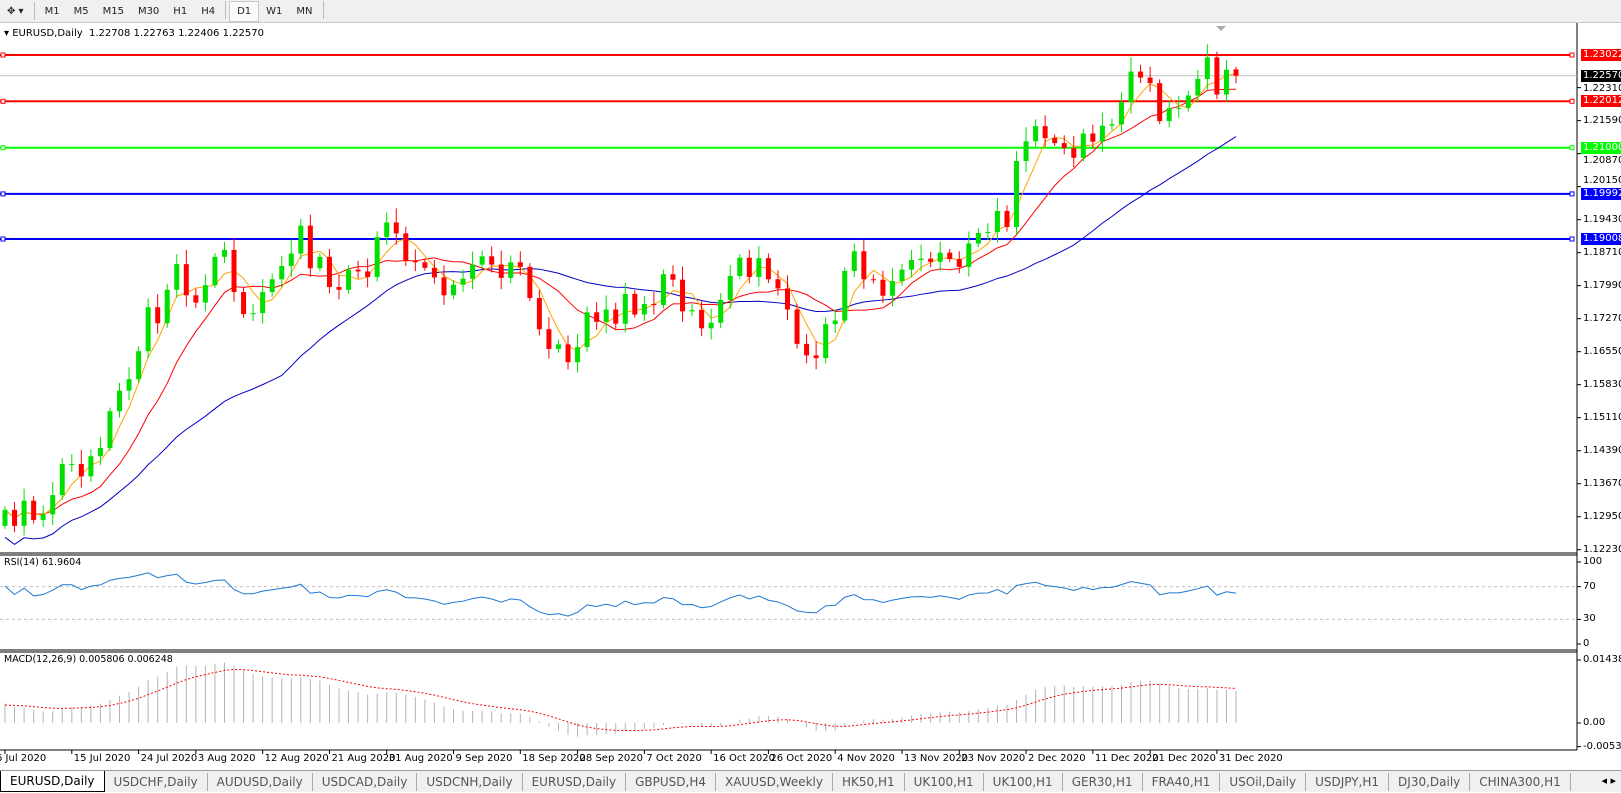 This screenshot has width=1621, height=793. Describe the element at coordinates (244, 11) in the screenshot. I see `timeframe-d1: D1` at that location.